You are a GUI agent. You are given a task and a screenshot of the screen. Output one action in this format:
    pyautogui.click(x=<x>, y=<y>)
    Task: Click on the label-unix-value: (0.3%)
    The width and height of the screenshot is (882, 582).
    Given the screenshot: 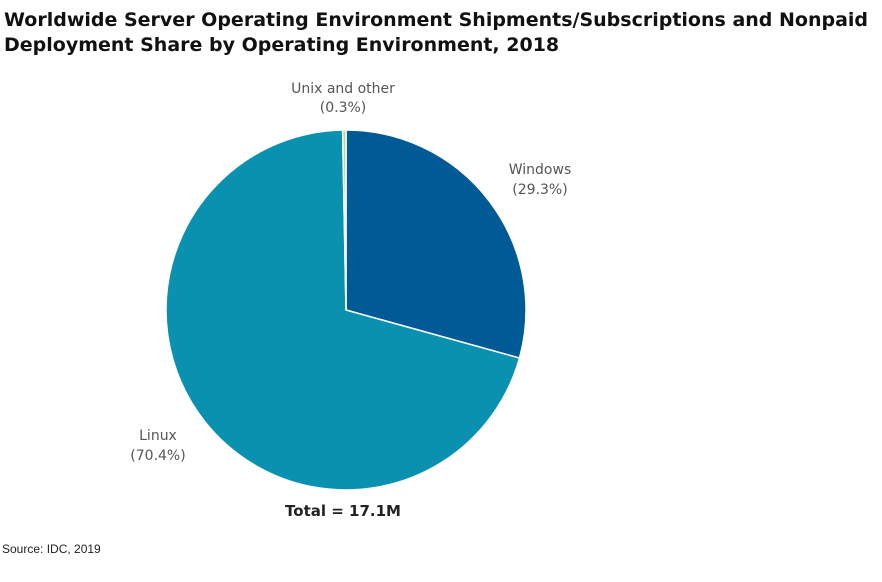 What is the action you would take?
    pyautogui.click(x=343, y=108)
    